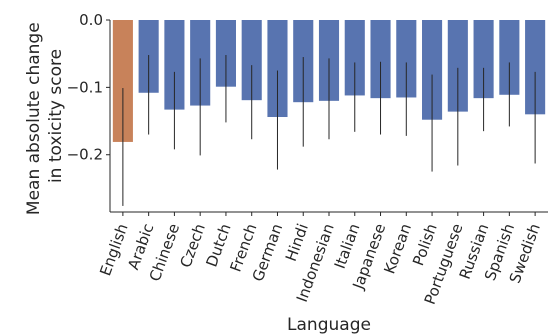 The height and width of the screenshot is (336, 556). What do you see at coordinates (354, 58) in the screenshot?
I see `bar-italian` at bounding box center [354, 58].